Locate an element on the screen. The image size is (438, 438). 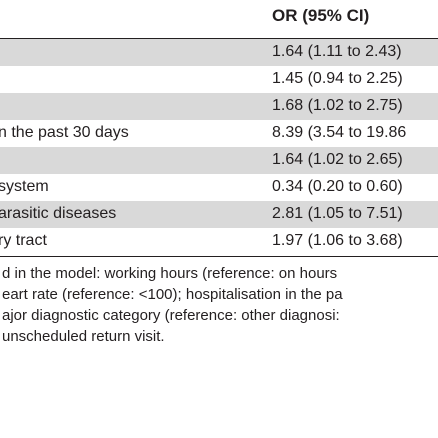
or-column-header: OR (95% CI) is located at coordinates (321, 15).